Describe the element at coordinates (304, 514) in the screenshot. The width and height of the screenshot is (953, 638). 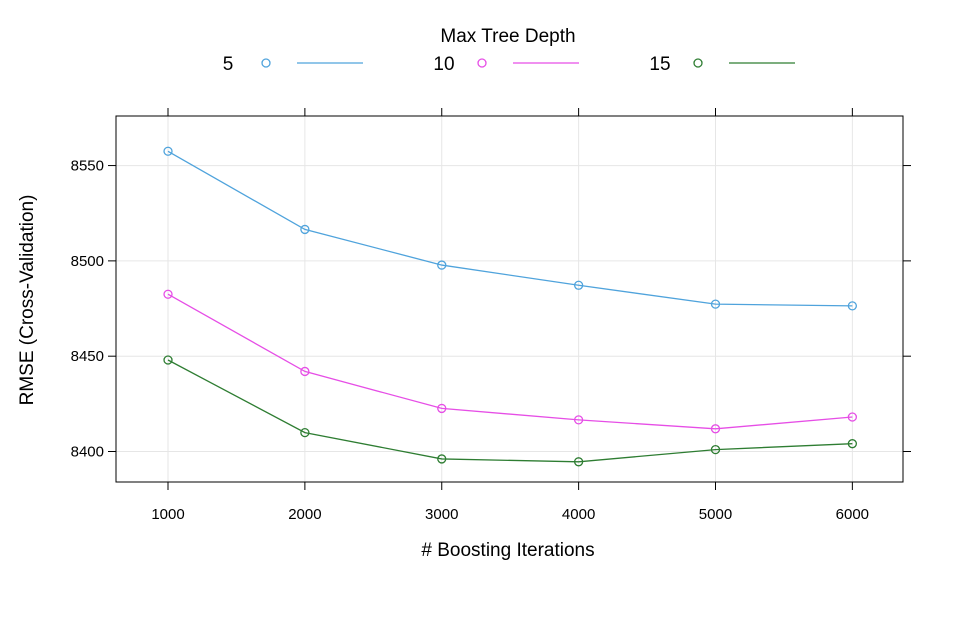
I see `x-tick-label: 2000` at that location.